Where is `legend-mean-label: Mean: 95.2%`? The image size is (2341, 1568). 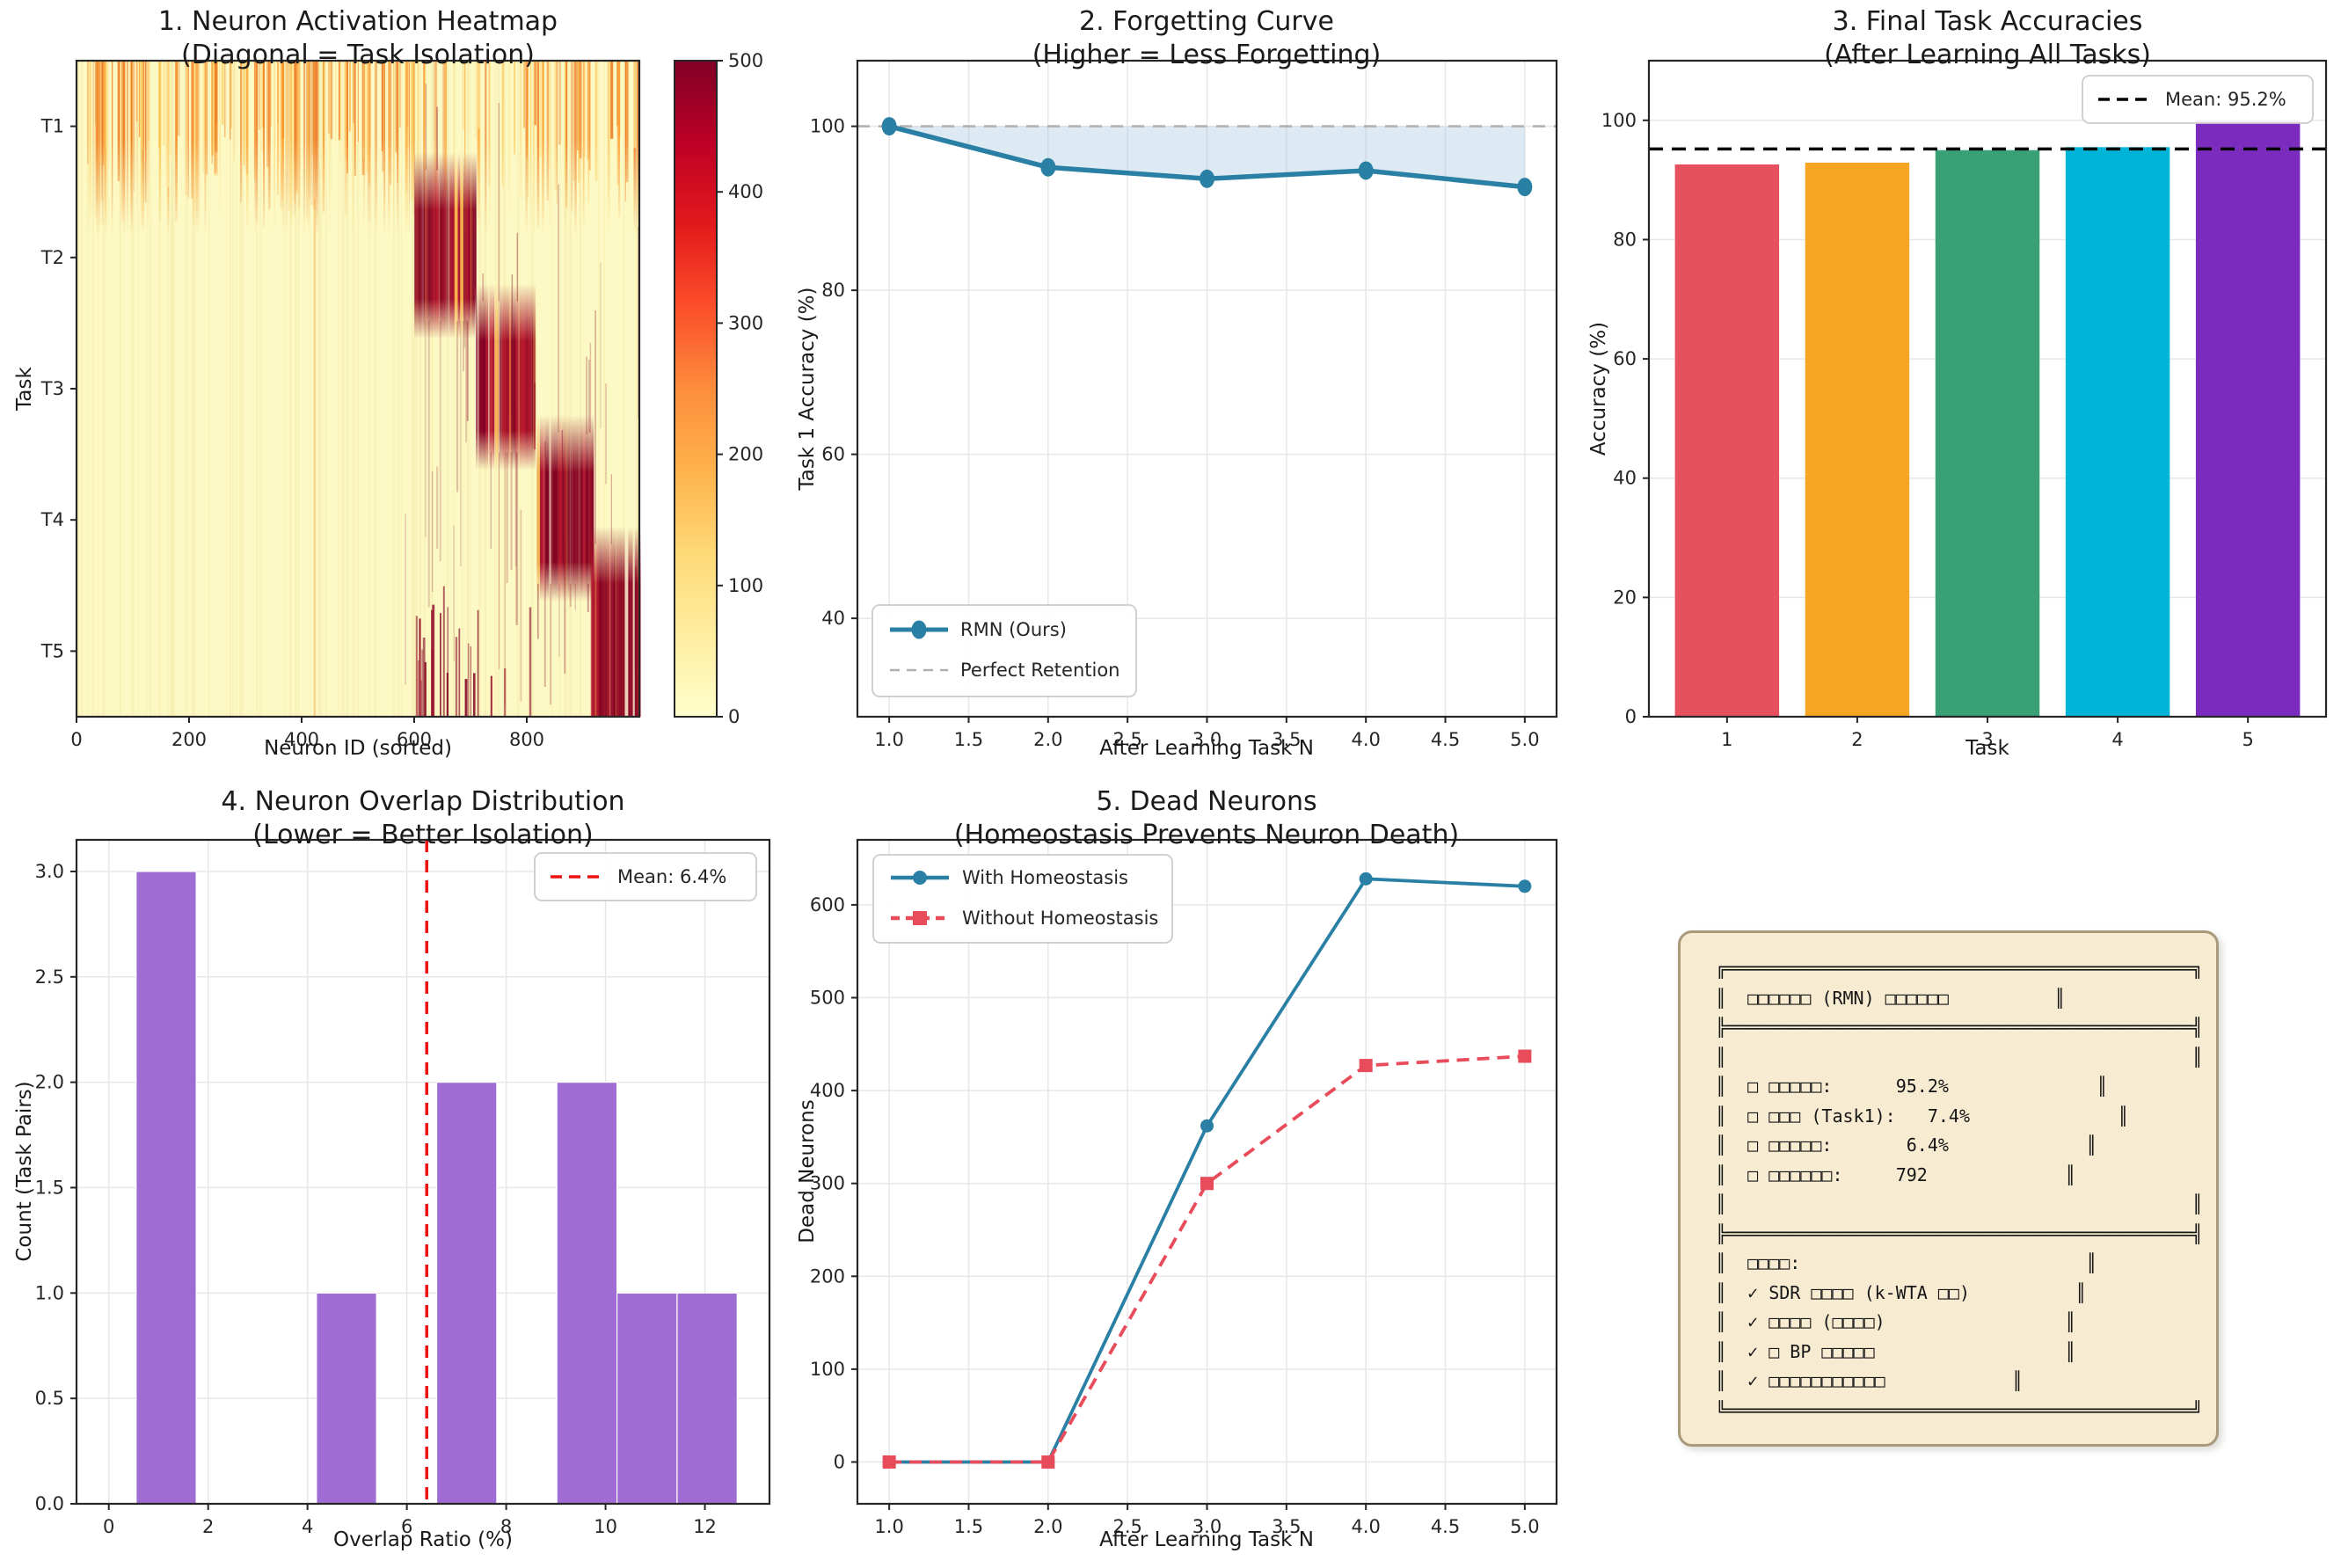 legend-mean-label: Mean: 95.2% is located at coordinates (2225, 99).